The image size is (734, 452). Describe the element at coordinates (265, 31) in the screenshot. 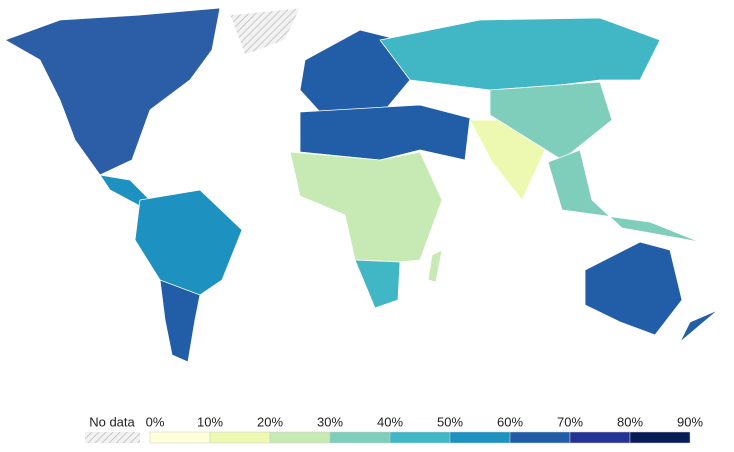

I see `greenland` at that location.